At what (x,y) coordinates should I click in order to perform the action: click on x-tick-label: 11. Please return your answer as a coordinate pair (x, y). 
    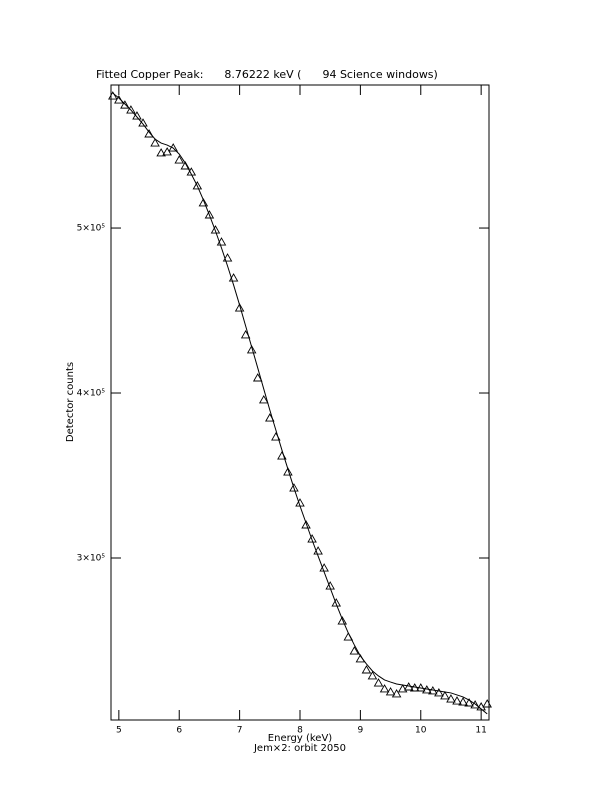
    Looking at the image, I should click on (480, 731).